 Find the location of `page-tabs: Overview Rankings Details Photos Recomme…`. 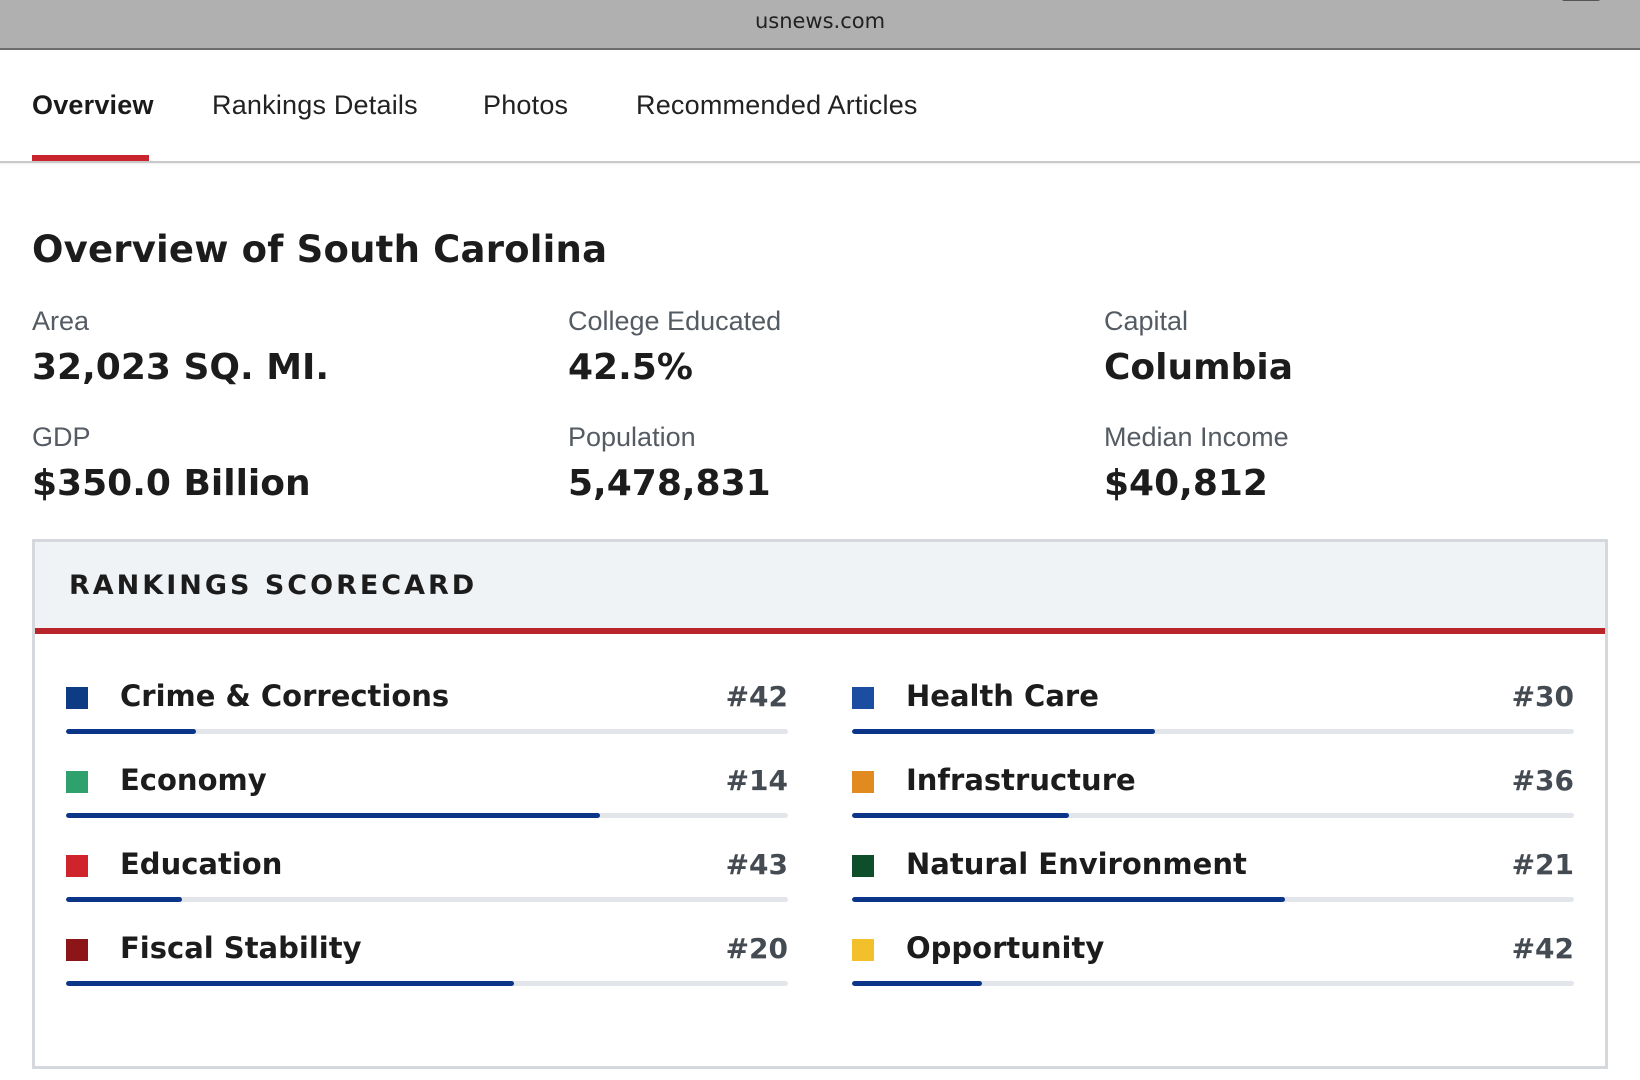

page-tabs: Overview Rankings Details Photos Recomme… is located at coordinates (820, 107).